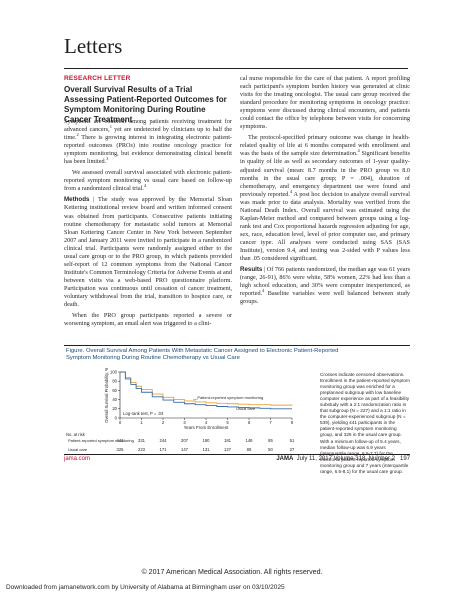 The height and width of the screenshot is (600, 464). I want to click on footer-site: jama.com, so click(77, 459).